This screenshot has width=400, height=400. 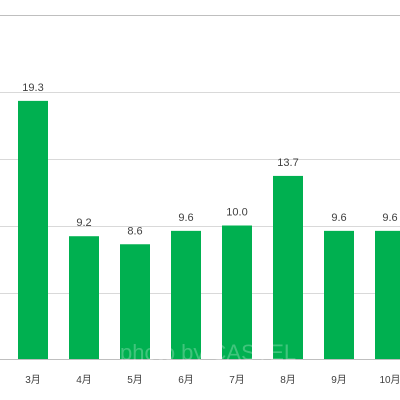 I want to click on data-label-5月: 8.6, so click(x=134, y=231).